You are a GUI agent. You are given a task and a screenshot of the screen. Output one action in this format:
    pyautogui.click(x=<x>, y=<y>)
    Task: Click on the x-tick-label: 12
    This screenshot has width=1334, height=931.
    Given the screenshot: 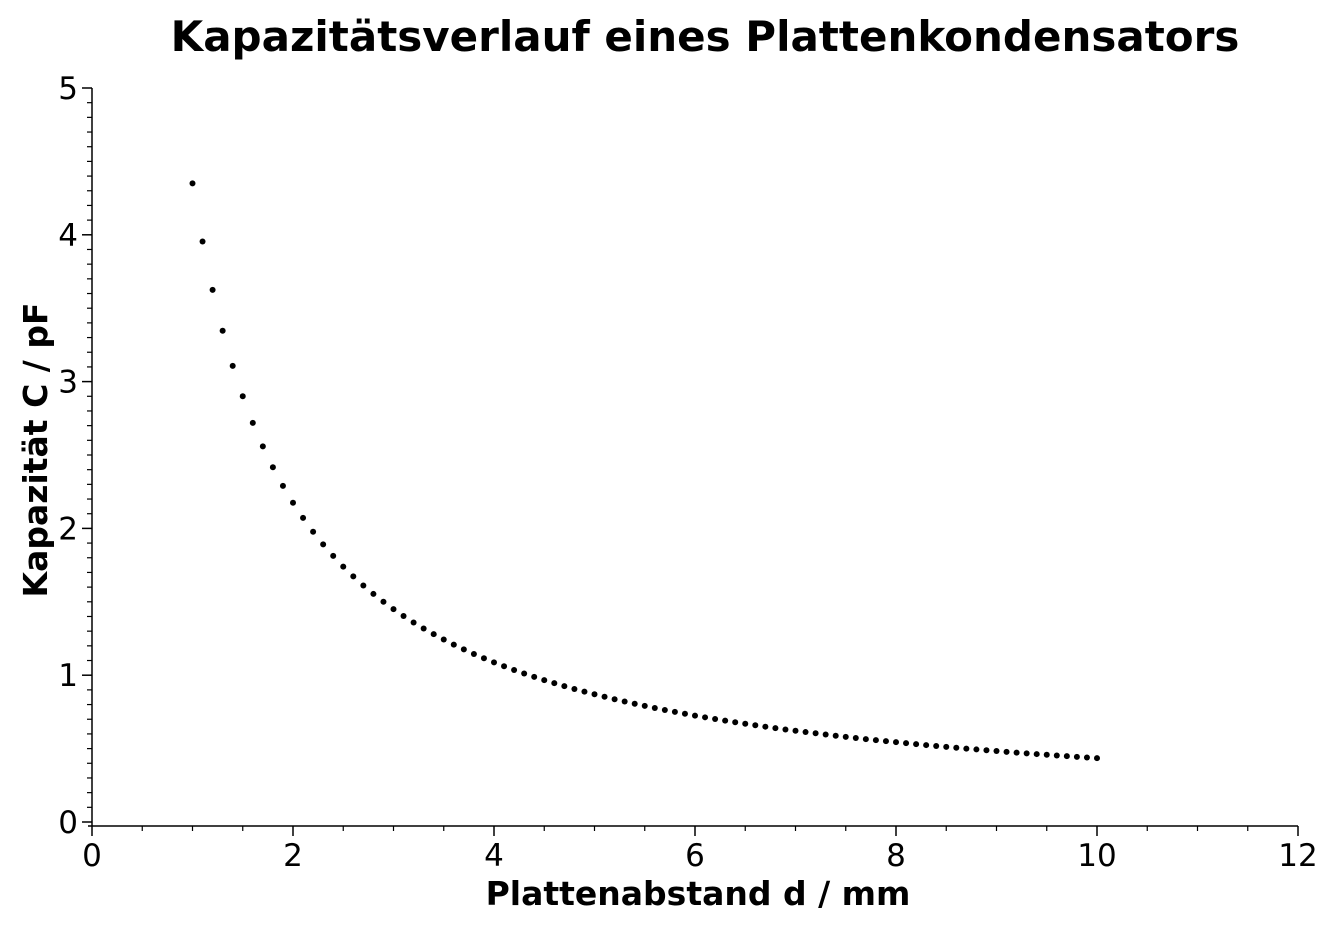 What is the action you would take?
    pyautogui.click(x=1297, y=856)
    